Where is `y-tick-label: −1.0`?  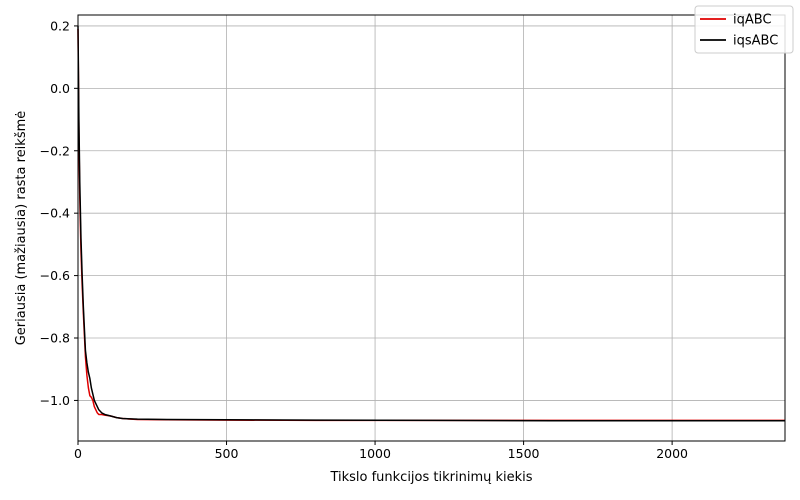
y-tick-label: −1.0 is located at coordinates (55, 400).